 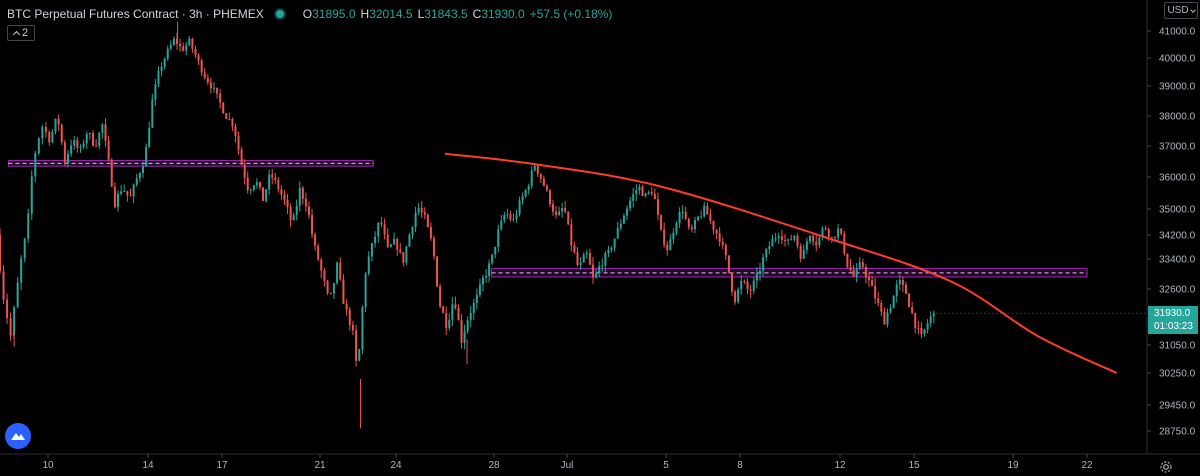 I want to click on x-tick-label: 12, so click(x=840, y=465).